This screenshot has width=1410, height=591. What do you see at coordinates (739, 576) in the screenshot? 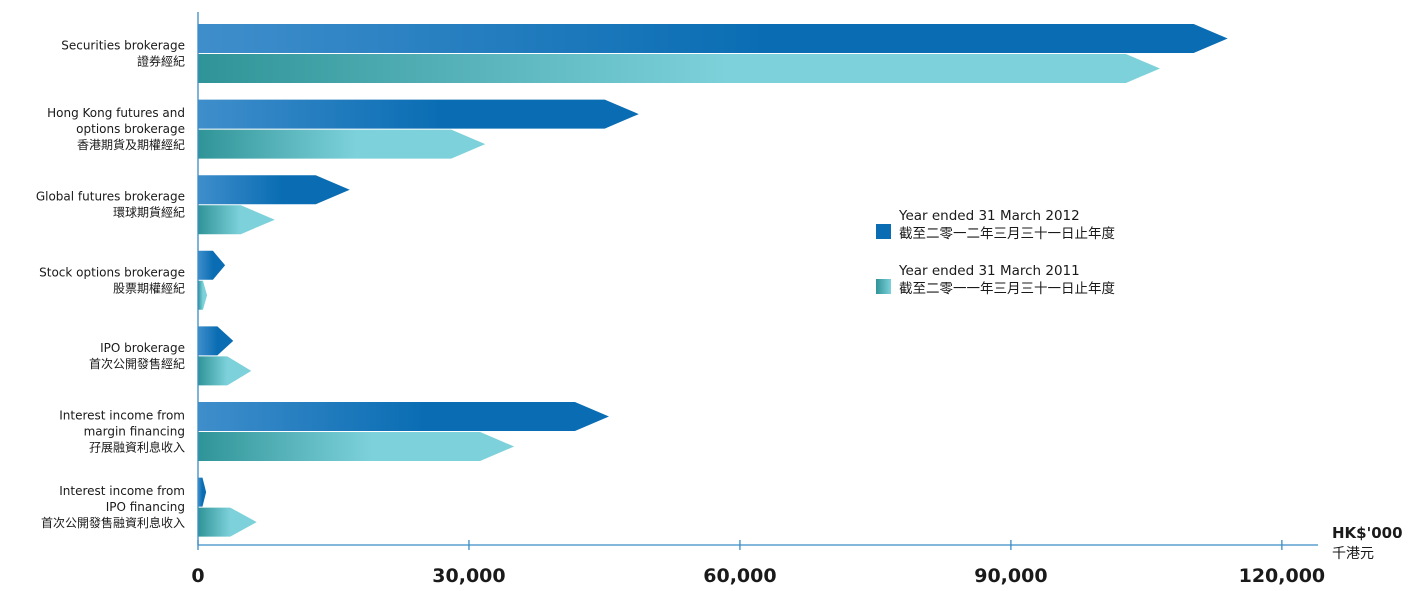
I see `x-tick-label: 60,000` at bounding box center [739, 576].